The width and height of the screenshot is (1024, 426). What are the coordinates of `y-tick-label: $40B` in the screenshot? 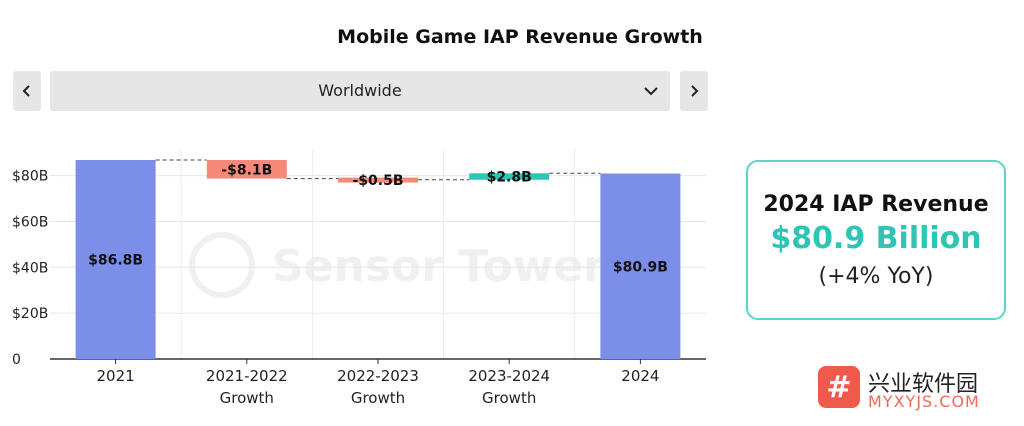 It's located at (30, 268).